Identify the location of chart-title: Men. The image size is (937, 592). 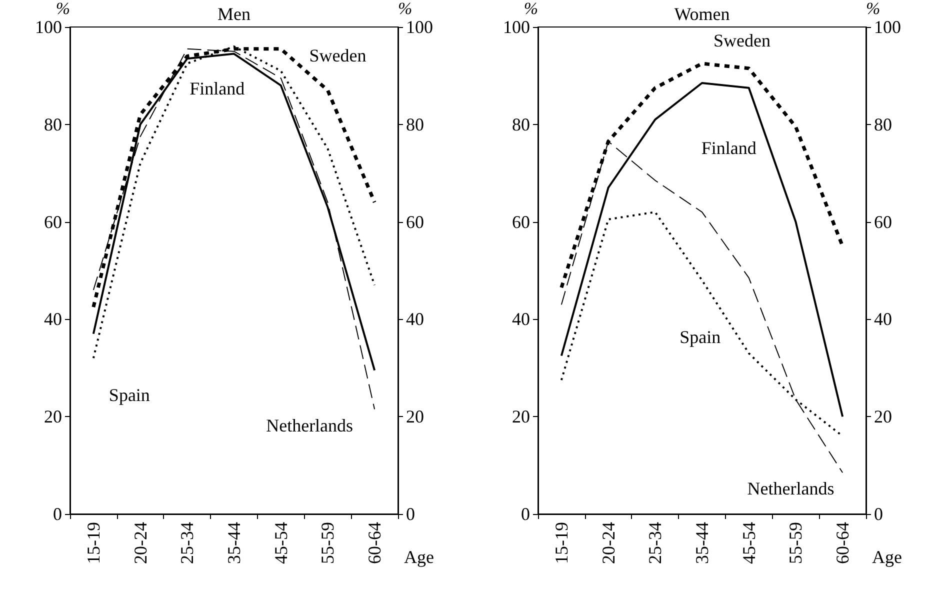
(234, 14).